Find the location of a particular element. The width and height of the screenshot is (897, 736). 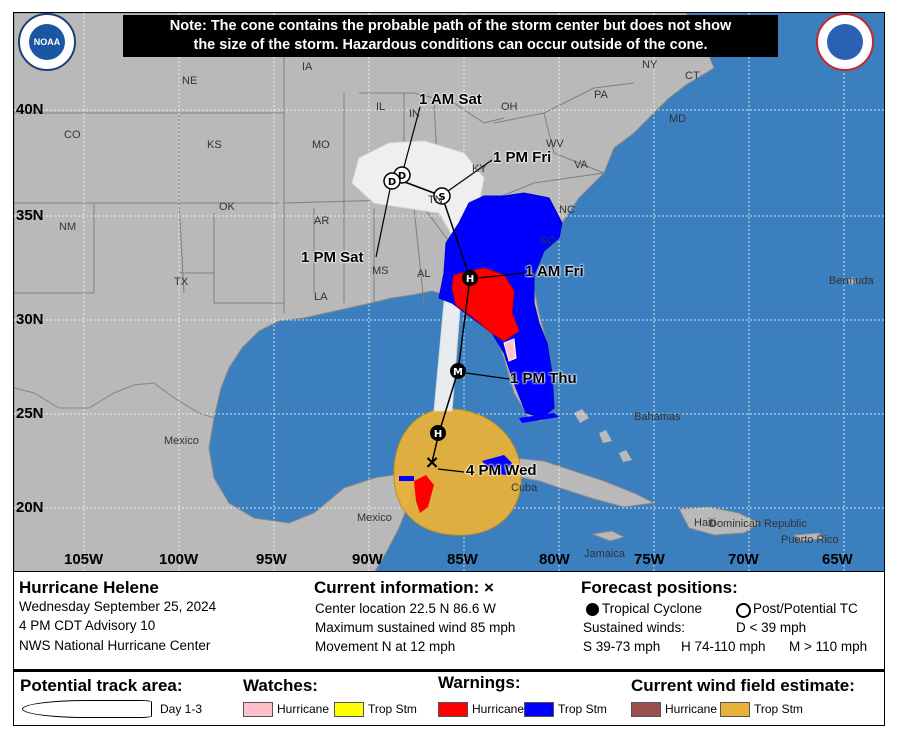

wind-h-label: H 74-110 mph is located at coordinates (723, 646).